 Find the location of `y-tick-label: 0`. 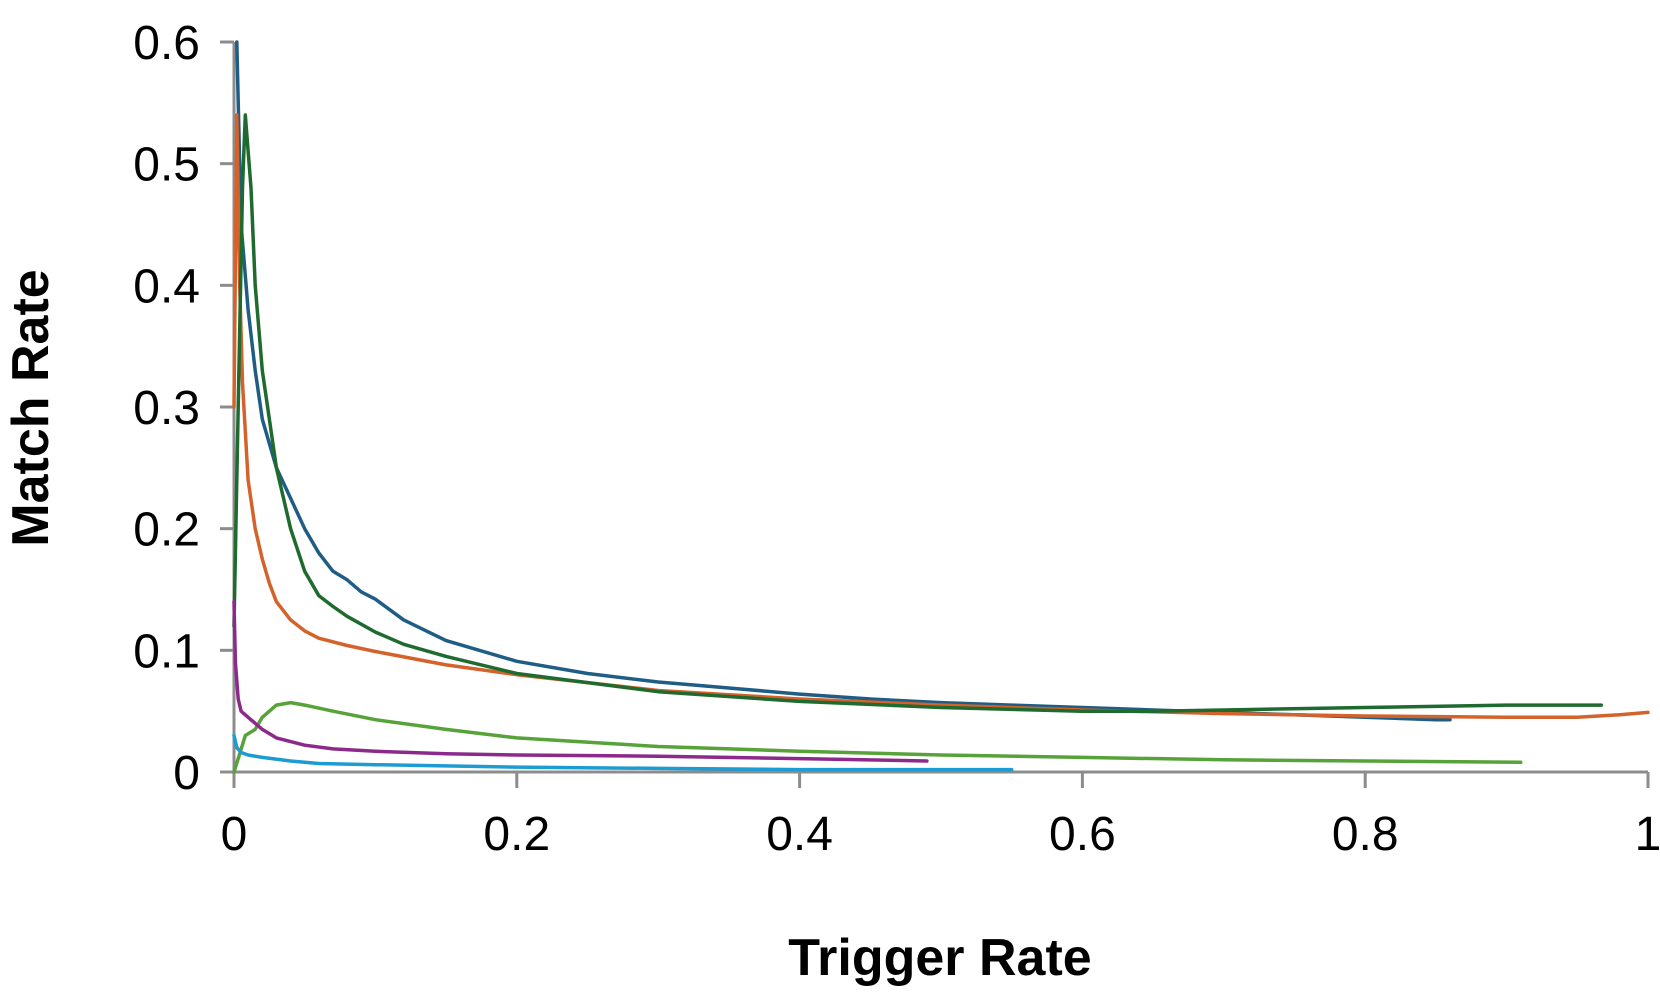

y-tick-label: 0 is located at coordinates (186, 773).